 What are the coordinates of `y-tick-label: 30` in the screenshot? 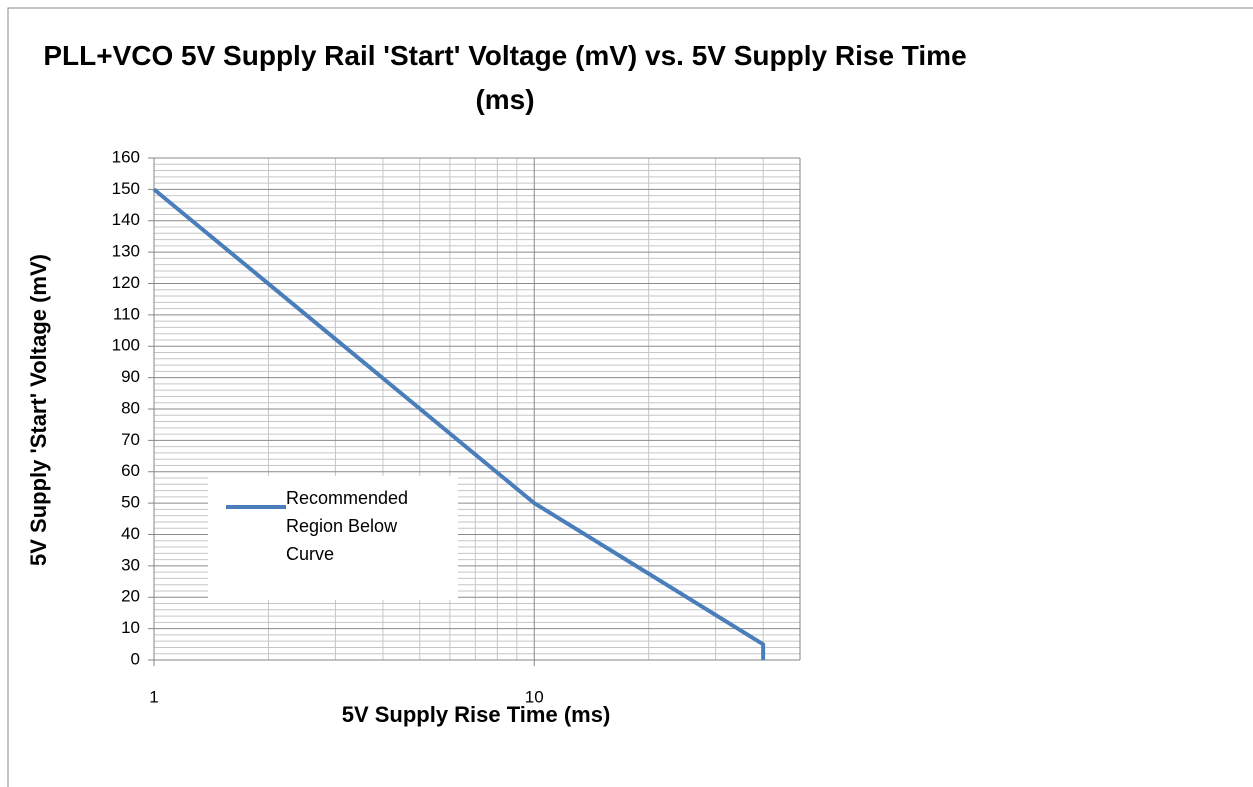 It's located at (130, 564).